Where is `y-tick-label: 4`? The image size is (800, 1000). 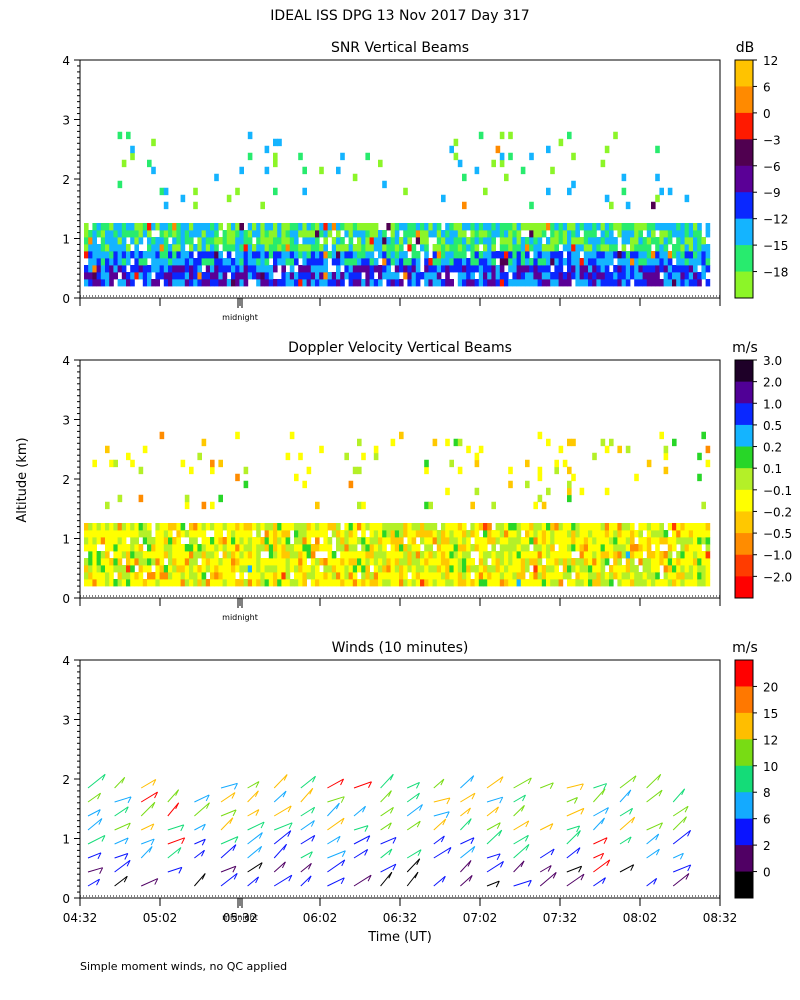
y-tick-label: 4 is located at coordinates (66, 661).